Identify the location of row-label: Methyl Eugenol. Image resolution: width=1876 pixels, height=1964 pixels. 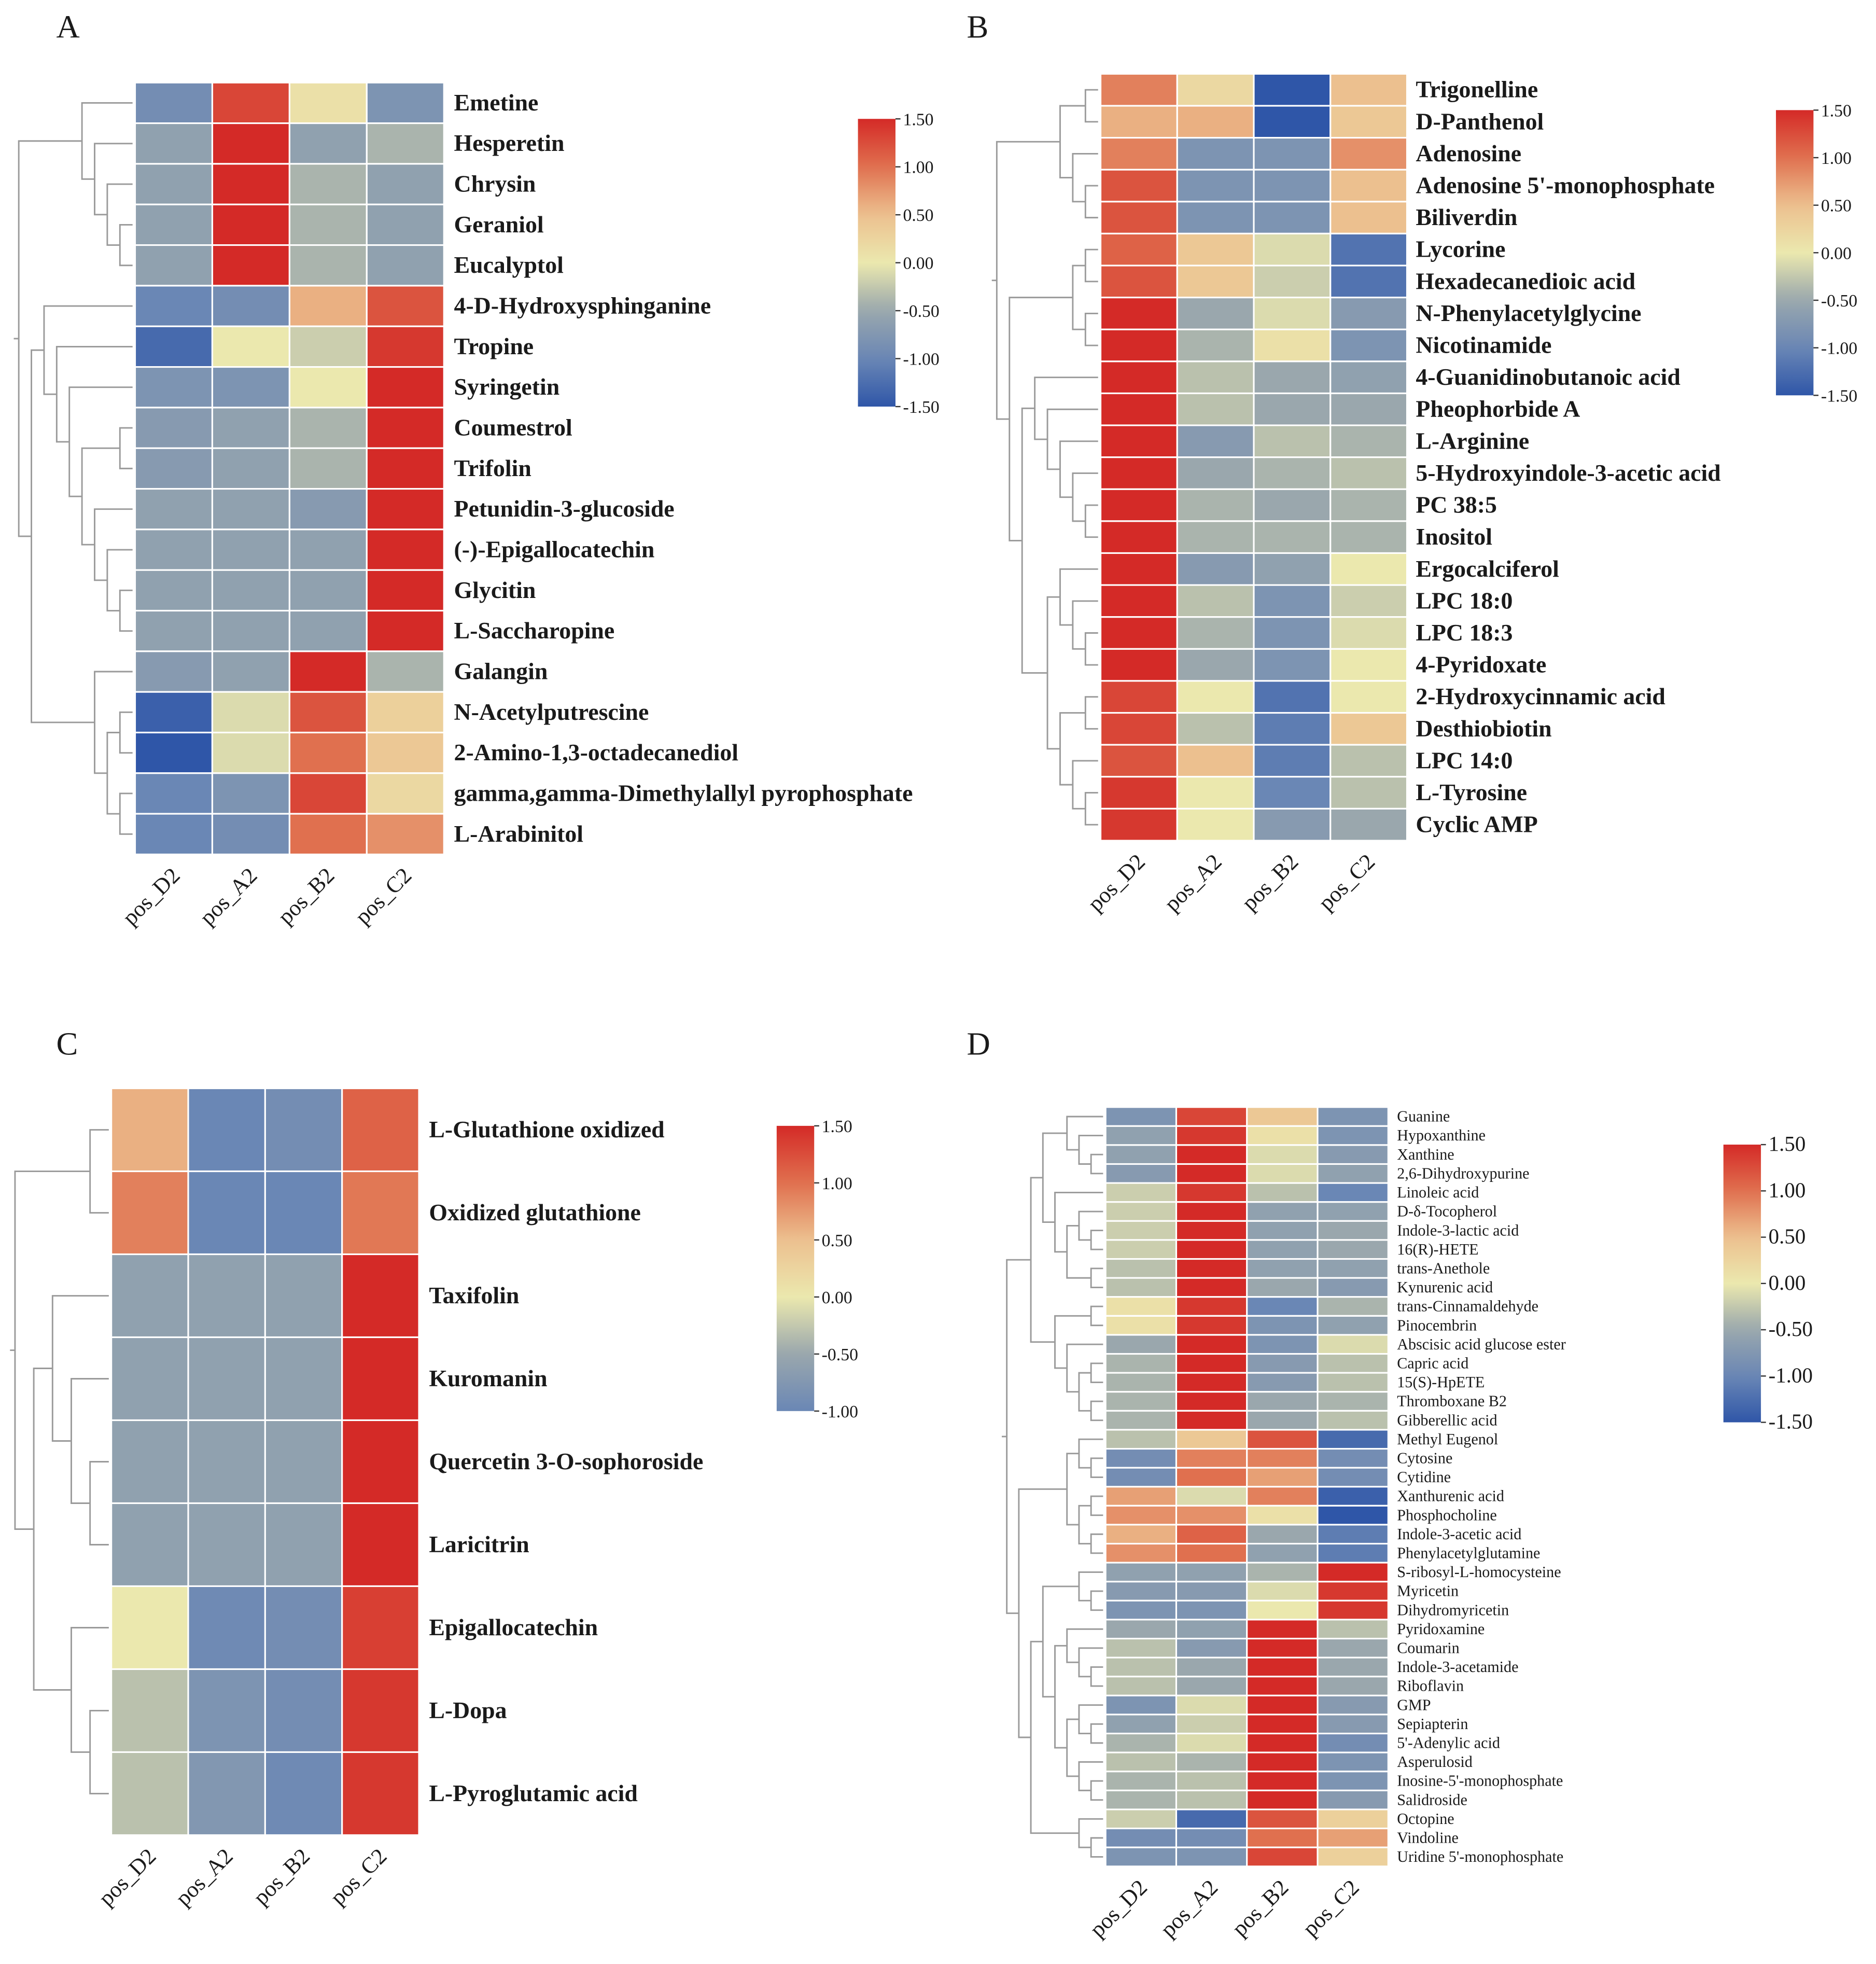
(1447, 1439).